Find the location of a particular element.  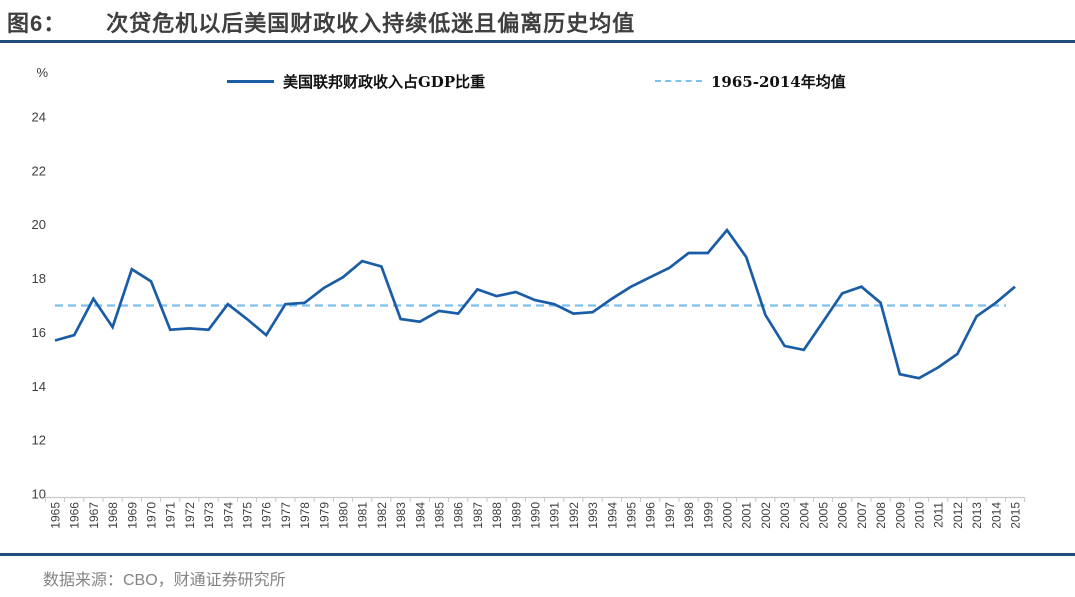

x-axis-year-label: 1976 is located at coordinates (267, 515).